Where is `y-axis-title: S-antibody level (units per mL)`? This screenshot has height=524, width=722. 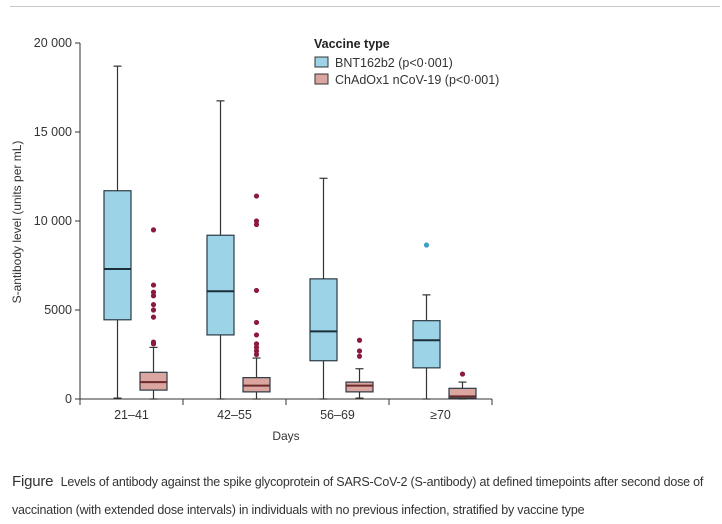 y-axis-title: S-antibody level (units per mL) is located at coordinates (17, 222).